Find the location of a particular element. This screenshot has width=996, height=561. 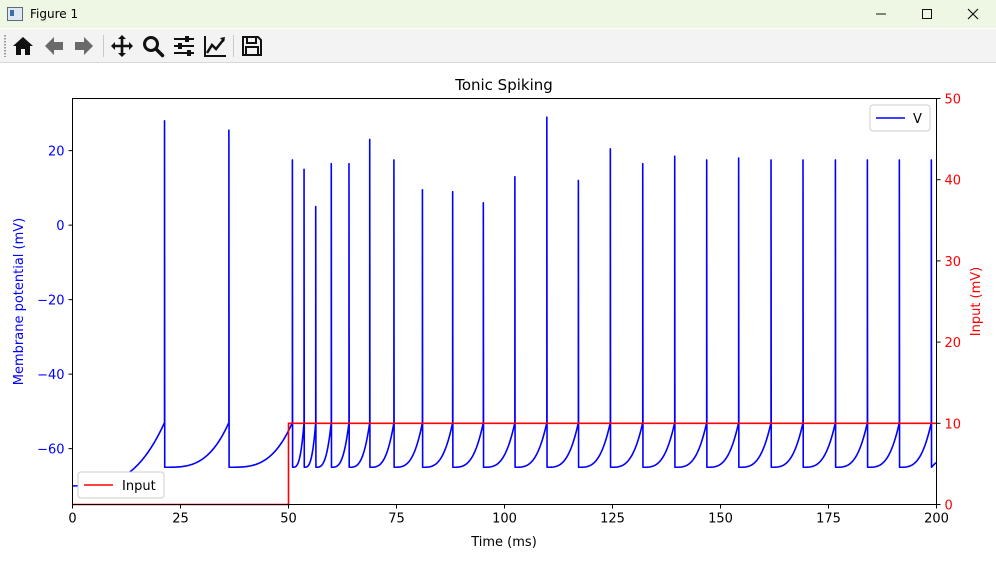

window-titlebar: Figure 1 is located at coordinates (498, 14).